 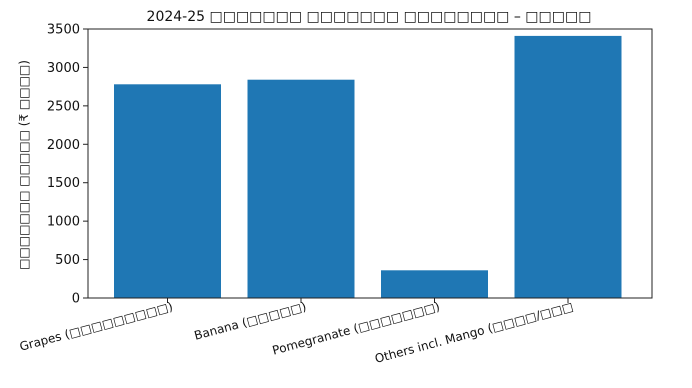 What do you see at coordinates (369, 17) in the screenshot?
I see `chart-title: 2024-25 □□□□□□□ □□□□□□□ □□□□□□□□ – □□□□□` at bounding box center [369, 17].